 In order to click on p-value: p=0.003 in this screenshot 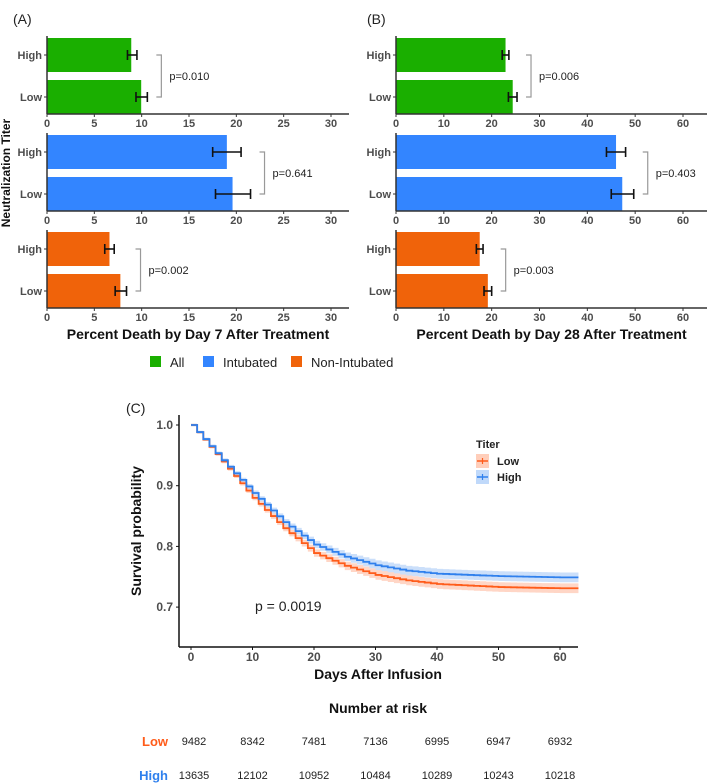, I will do `click(534, 271)`.